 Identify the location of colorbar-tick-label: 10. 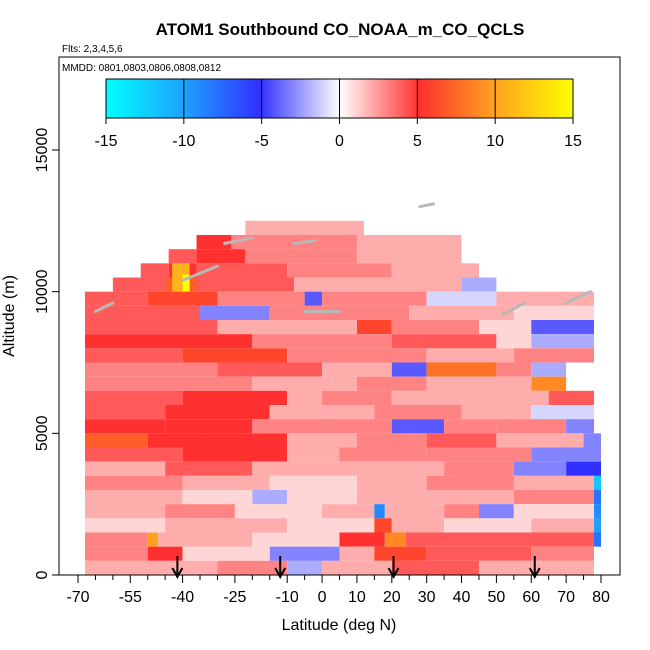
(495, 141).